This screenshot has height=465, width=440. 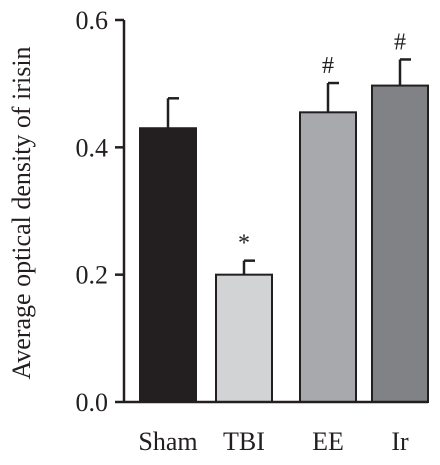 What do you see at coordinates (168, 265) in the screenshot?
I see `bar-sham` at bounding box center [168, 265].